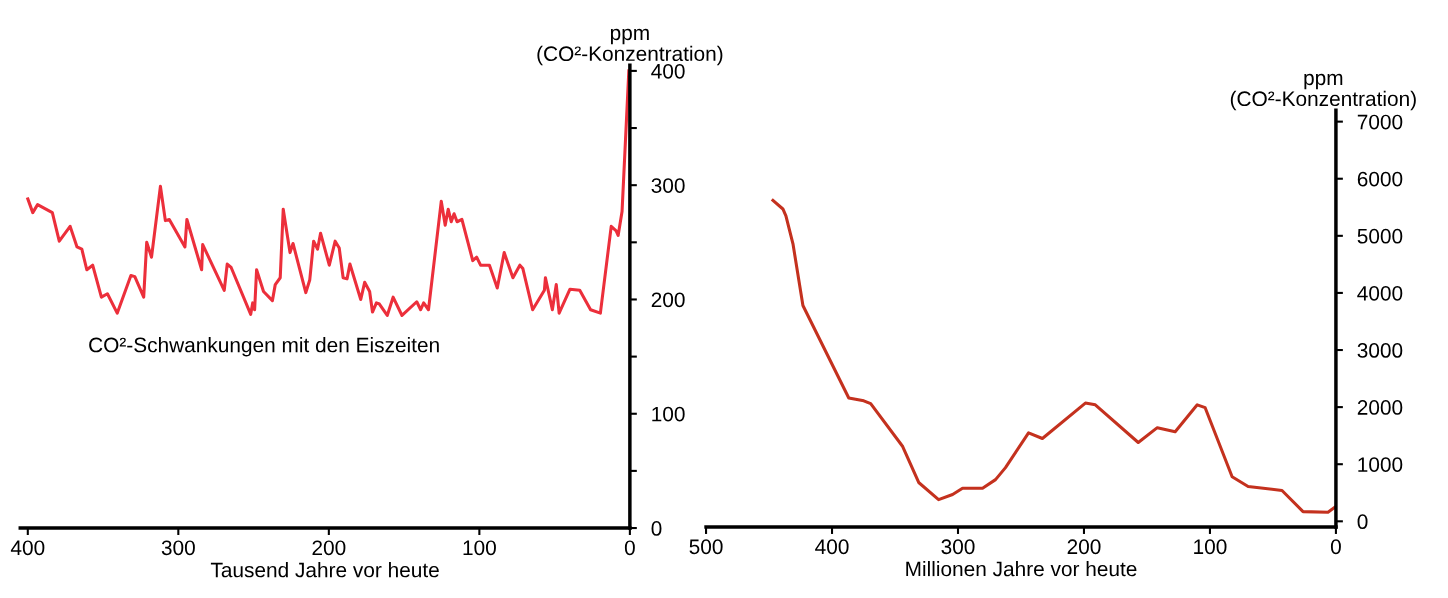  Describe the element at coordinates (706, 547) in the screenshot. I see `x-tick-label: 500` at that location.